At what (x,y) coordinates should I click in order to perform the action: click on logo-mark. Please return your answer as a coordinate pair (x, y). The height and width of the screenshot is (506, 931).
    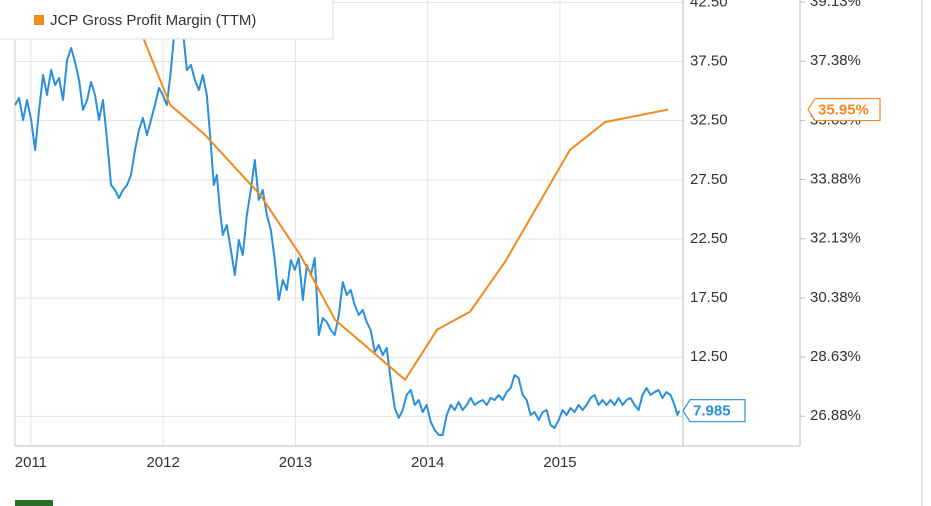
    Looking at the image, I should click on (34, 503).